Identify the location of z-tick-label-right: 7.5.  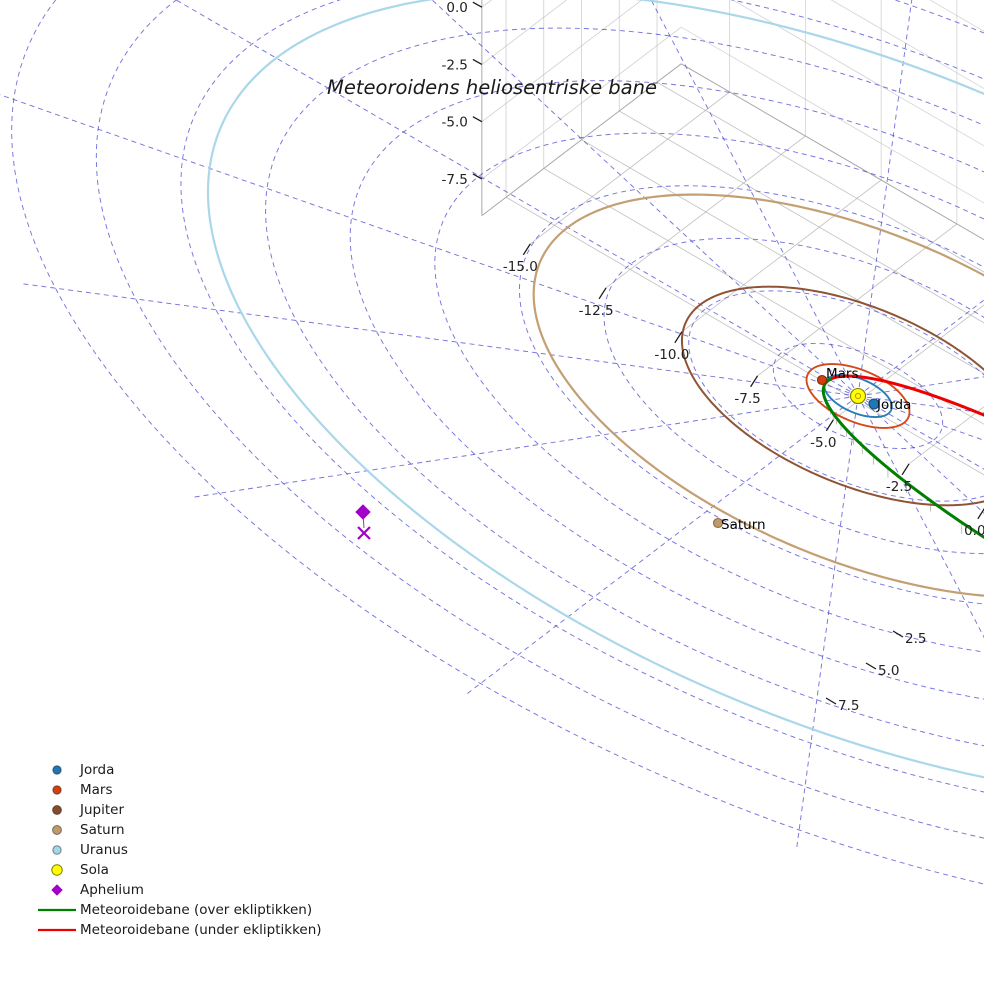
(848, 706).